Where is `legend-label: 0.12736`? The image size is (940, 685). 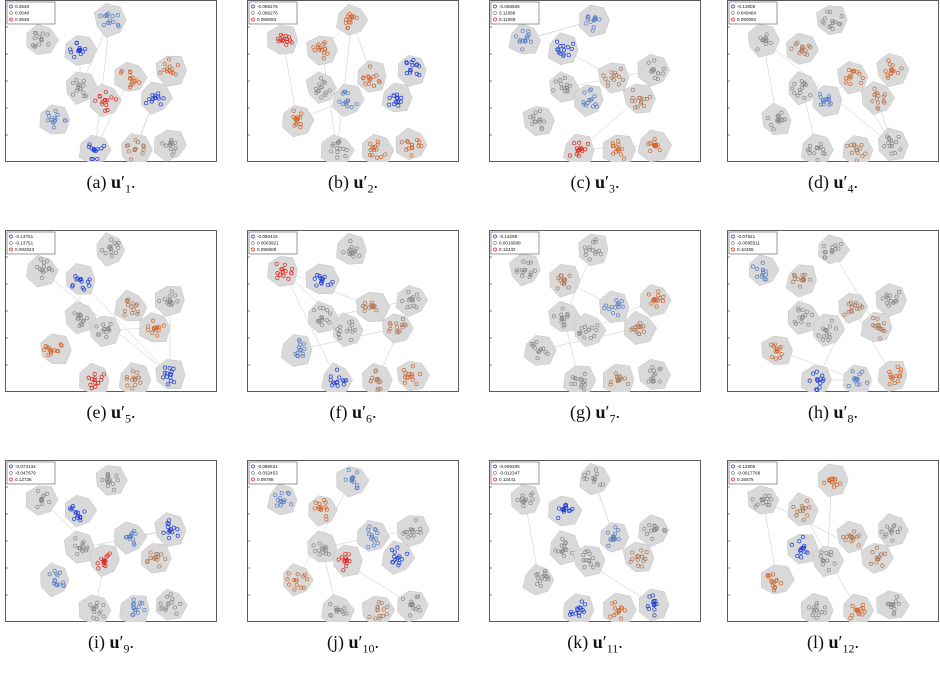 legend-label: 0.12736 is located at coordinates (23, 479).